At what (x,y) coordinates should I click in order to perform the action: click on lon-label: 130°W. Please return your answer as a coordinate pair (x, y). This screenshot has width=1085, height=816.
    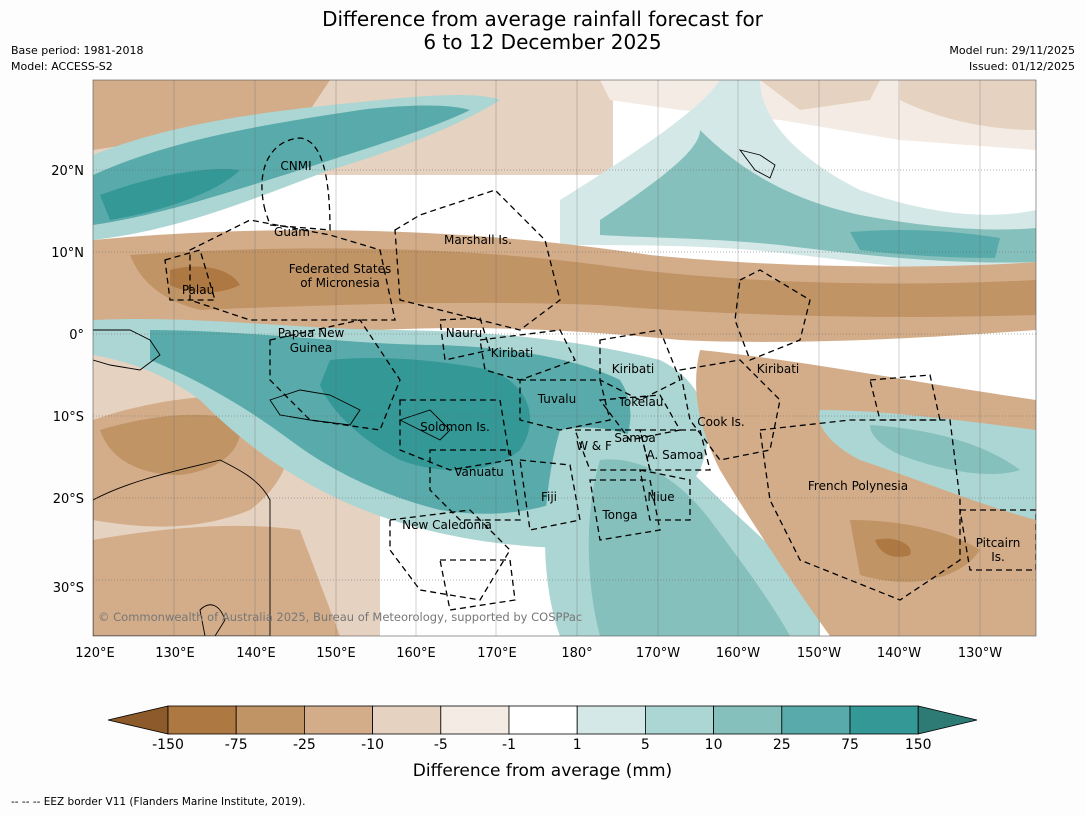
    Looking at the image, I should click on (980, 653).